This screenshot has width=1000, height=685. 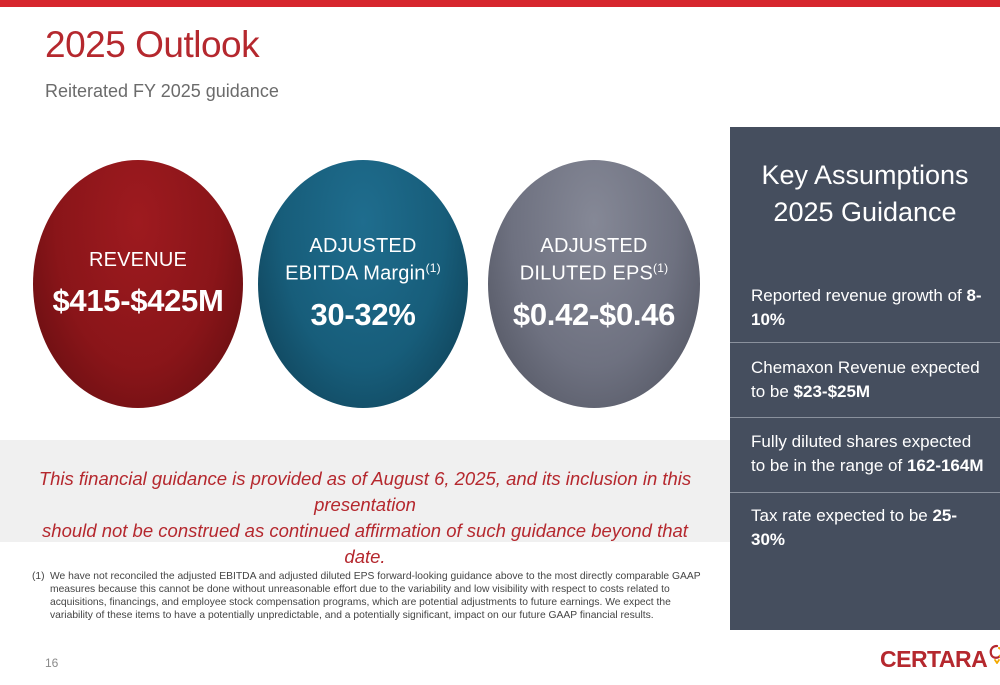 I want to click on eps-label-line2: DILUTED EPS, so click(x=586, y=273).